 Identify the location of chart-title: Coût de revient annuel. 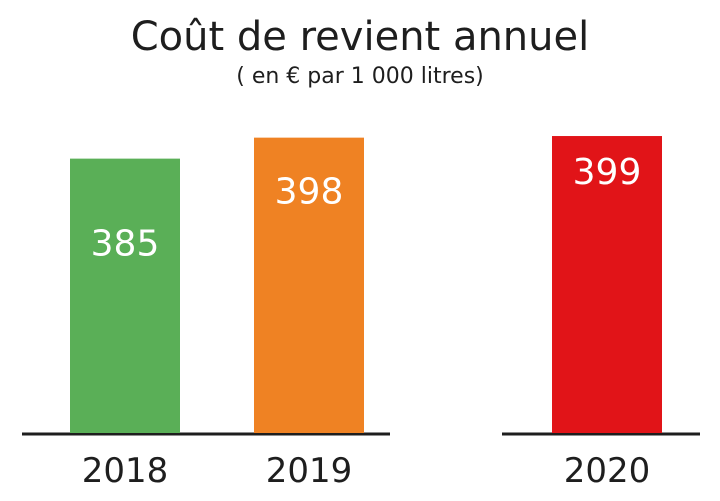
(360, 37).